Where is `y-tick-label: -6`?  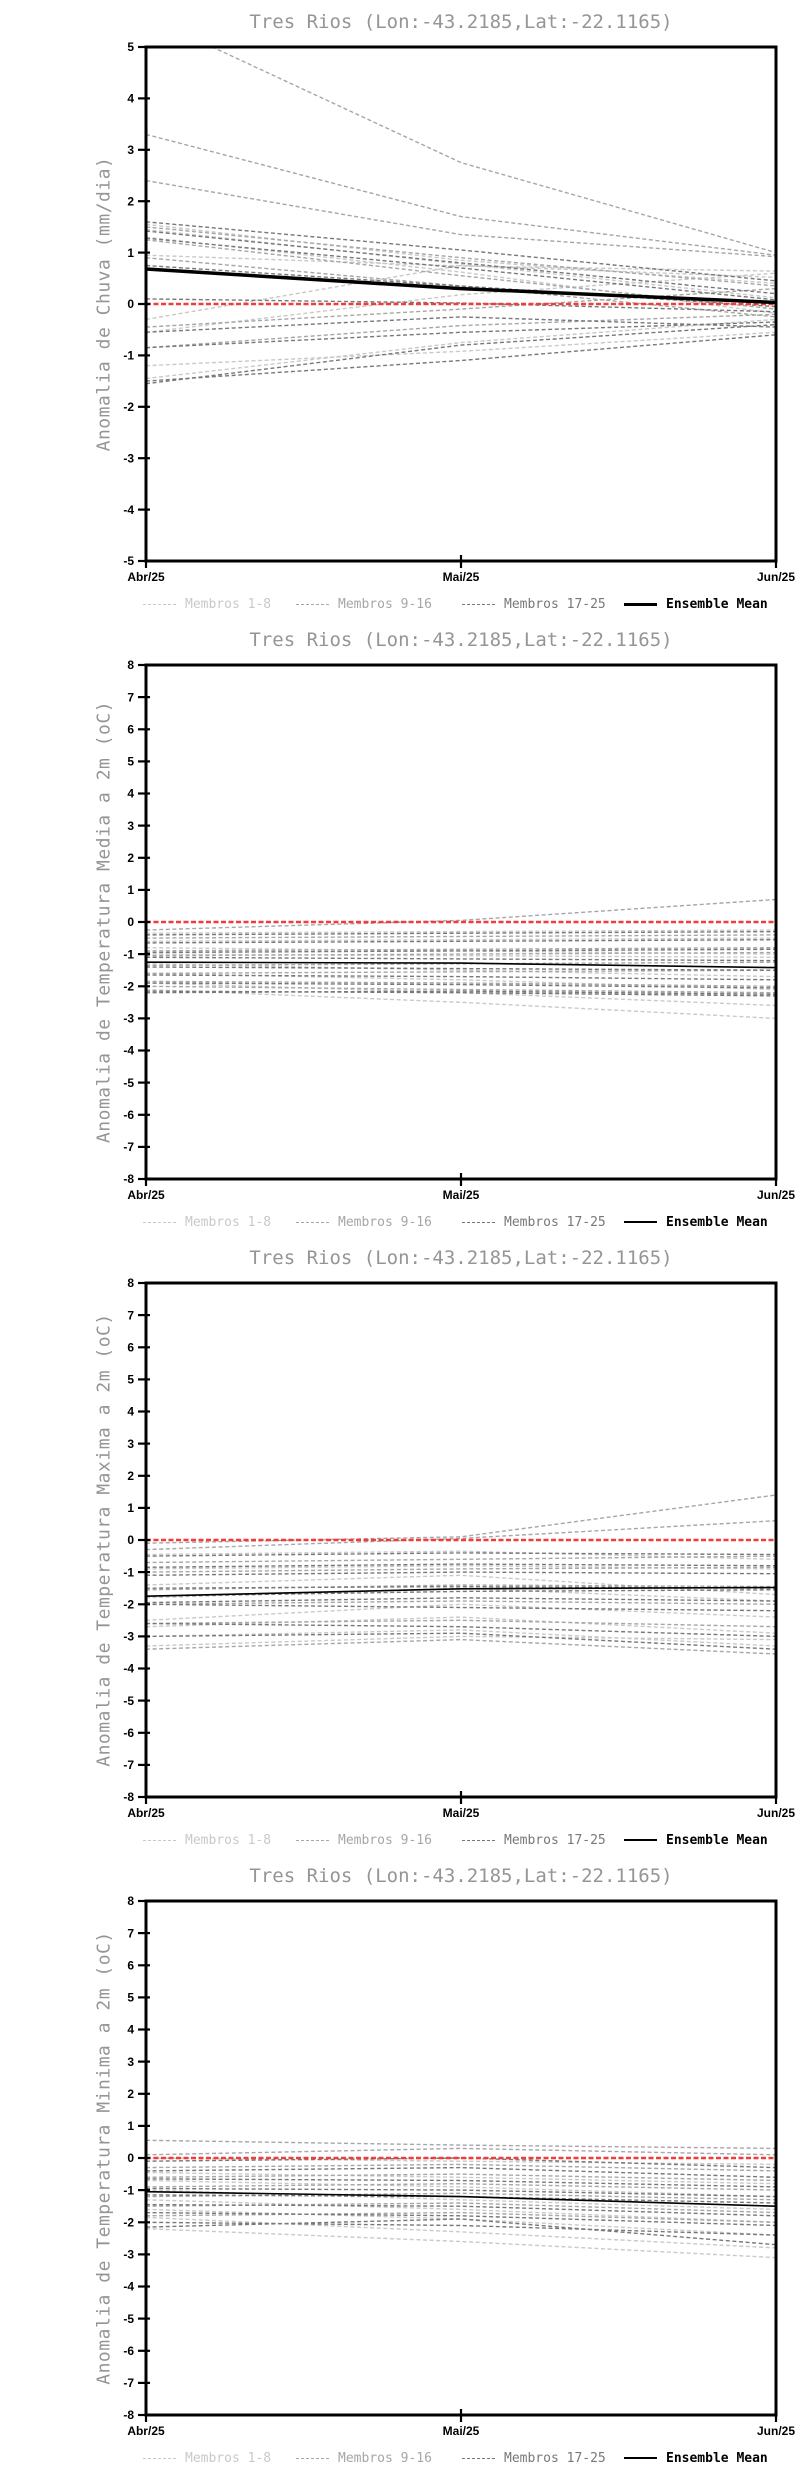 y-tick-label: -6 is located at coordinates (128, 1733).